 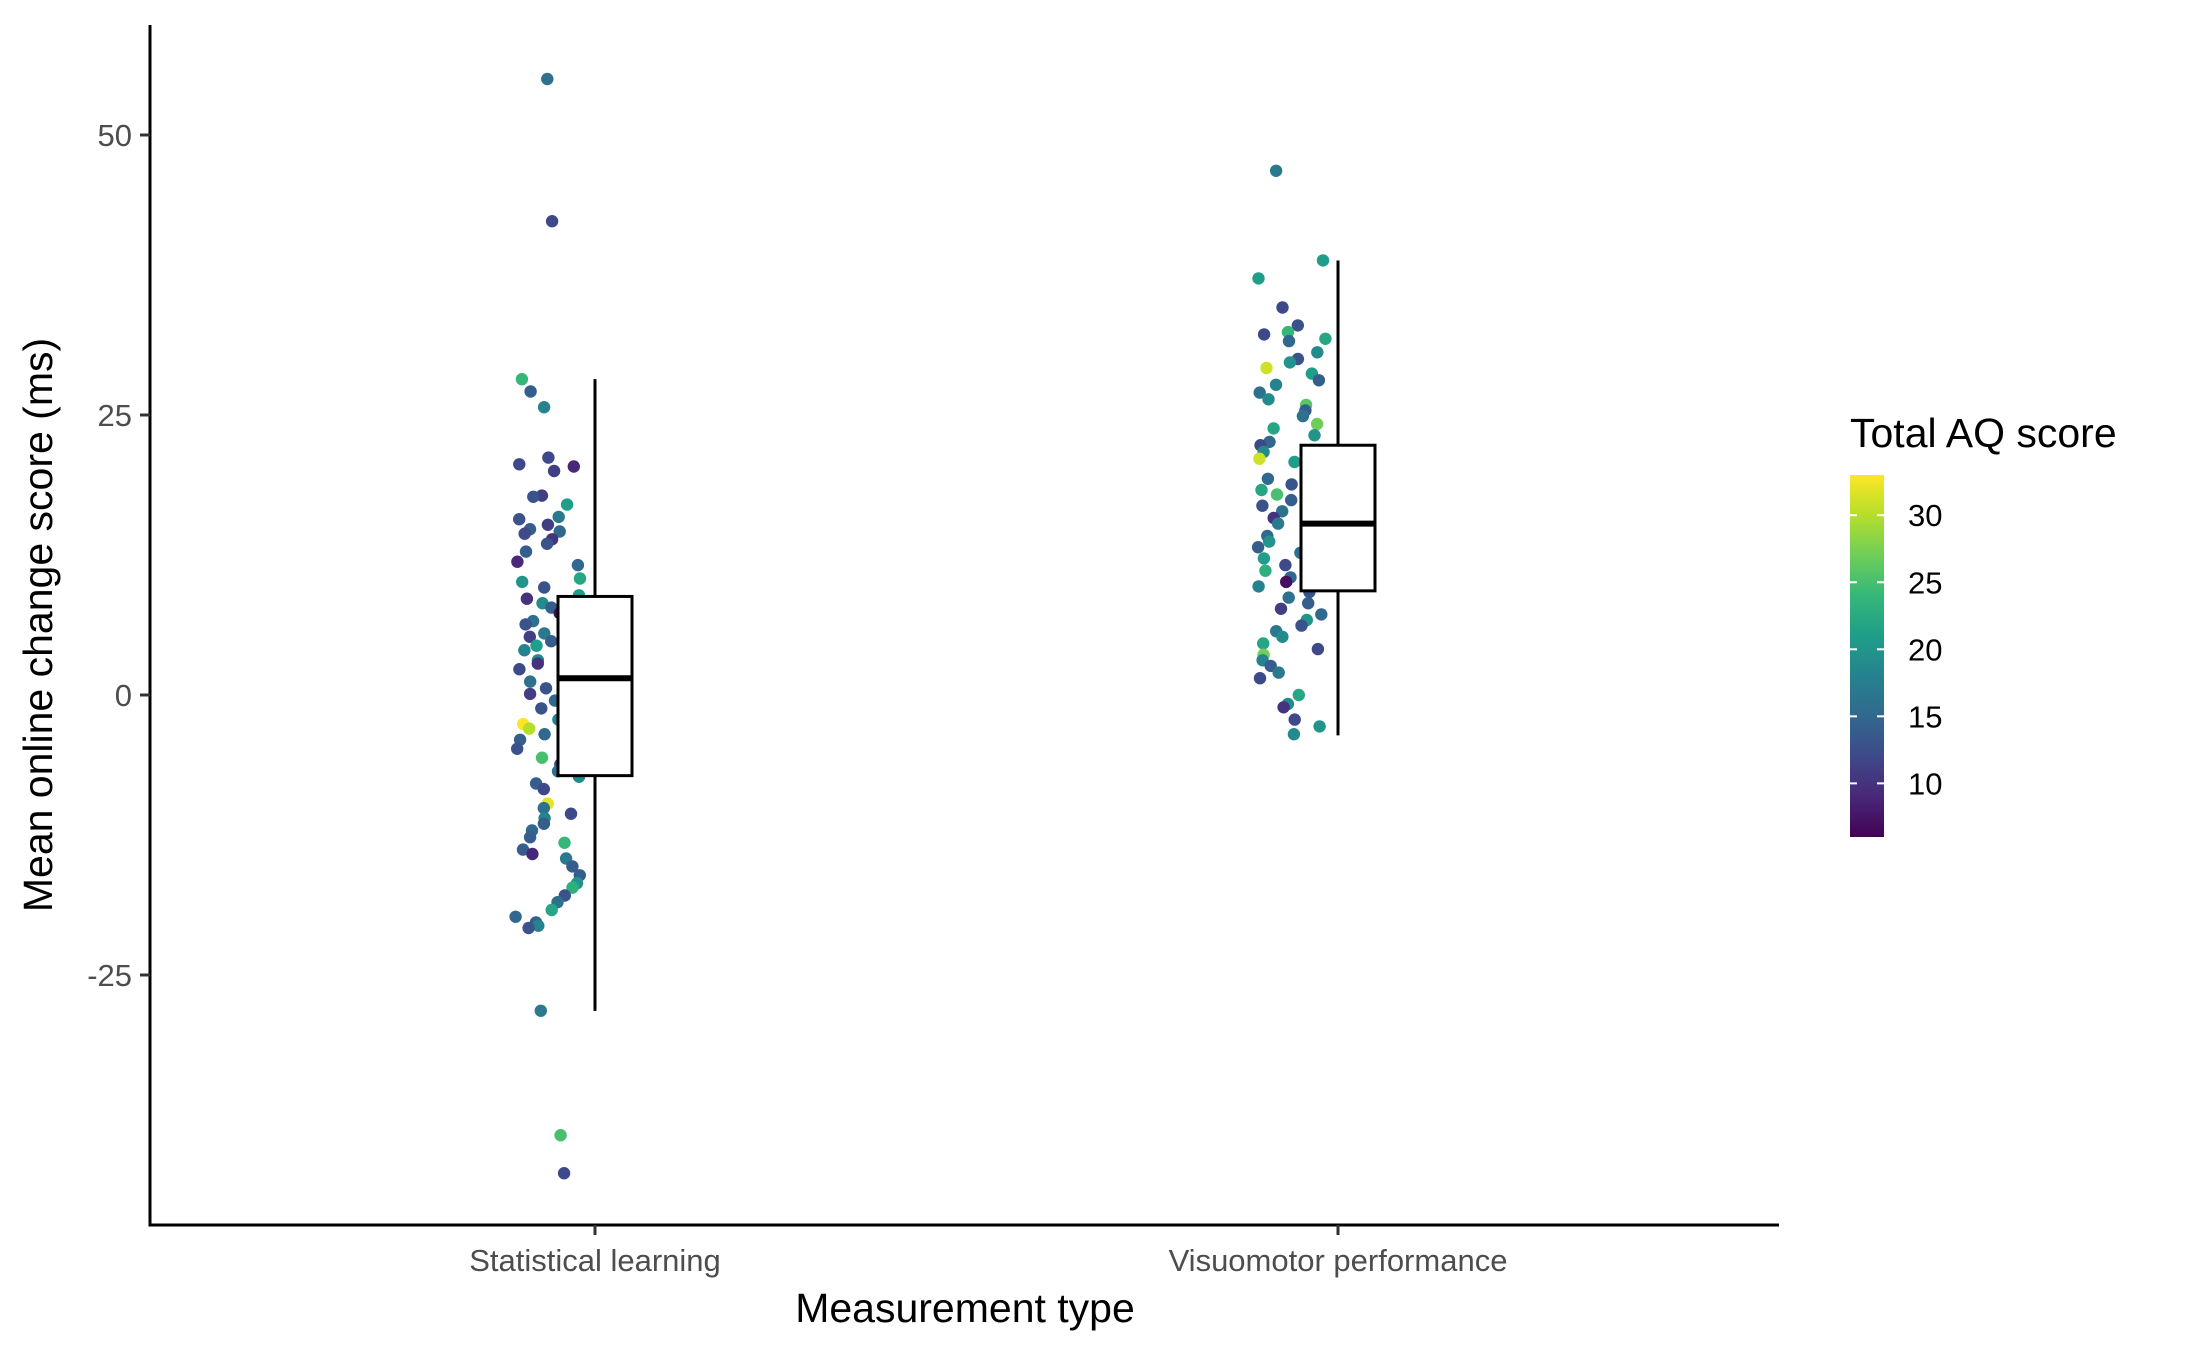 I want to click on colorbar-tick-label: 25, so click(x=1925, y=582).